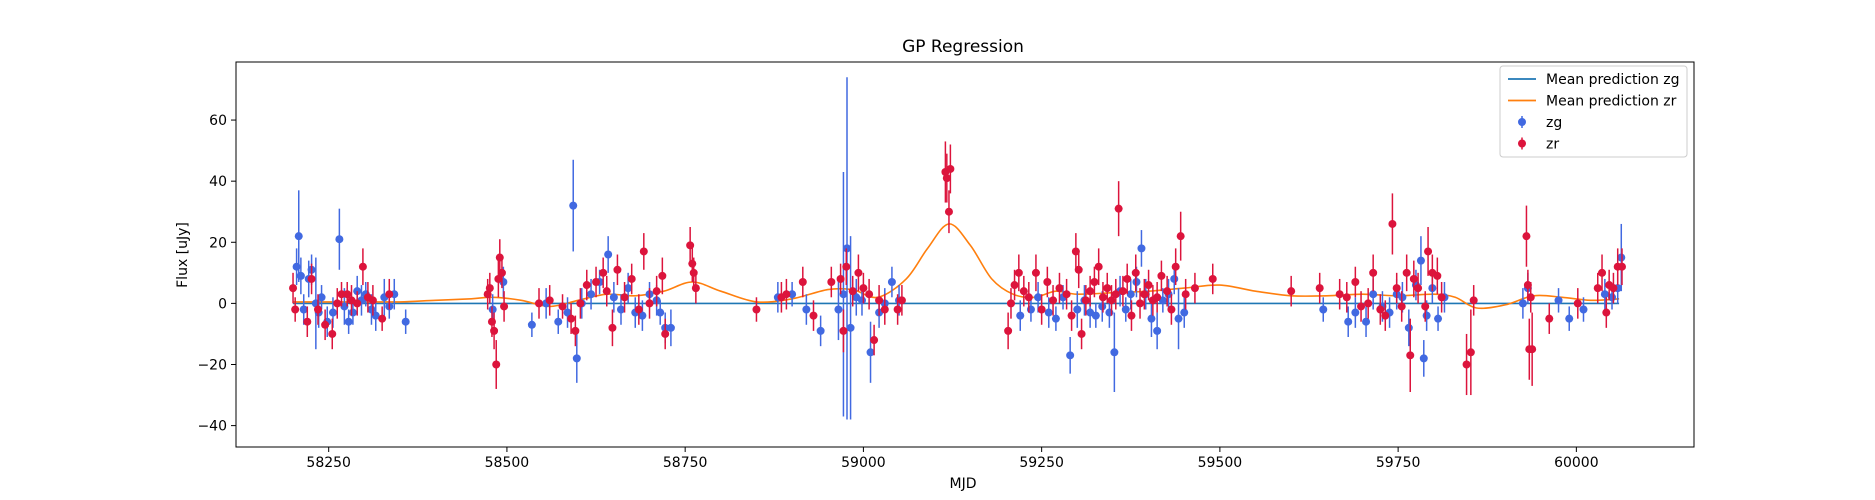 The width and height of the screenshot is (1875, 500). I want to click on x-tick-label: 58250, so click(328, 463).